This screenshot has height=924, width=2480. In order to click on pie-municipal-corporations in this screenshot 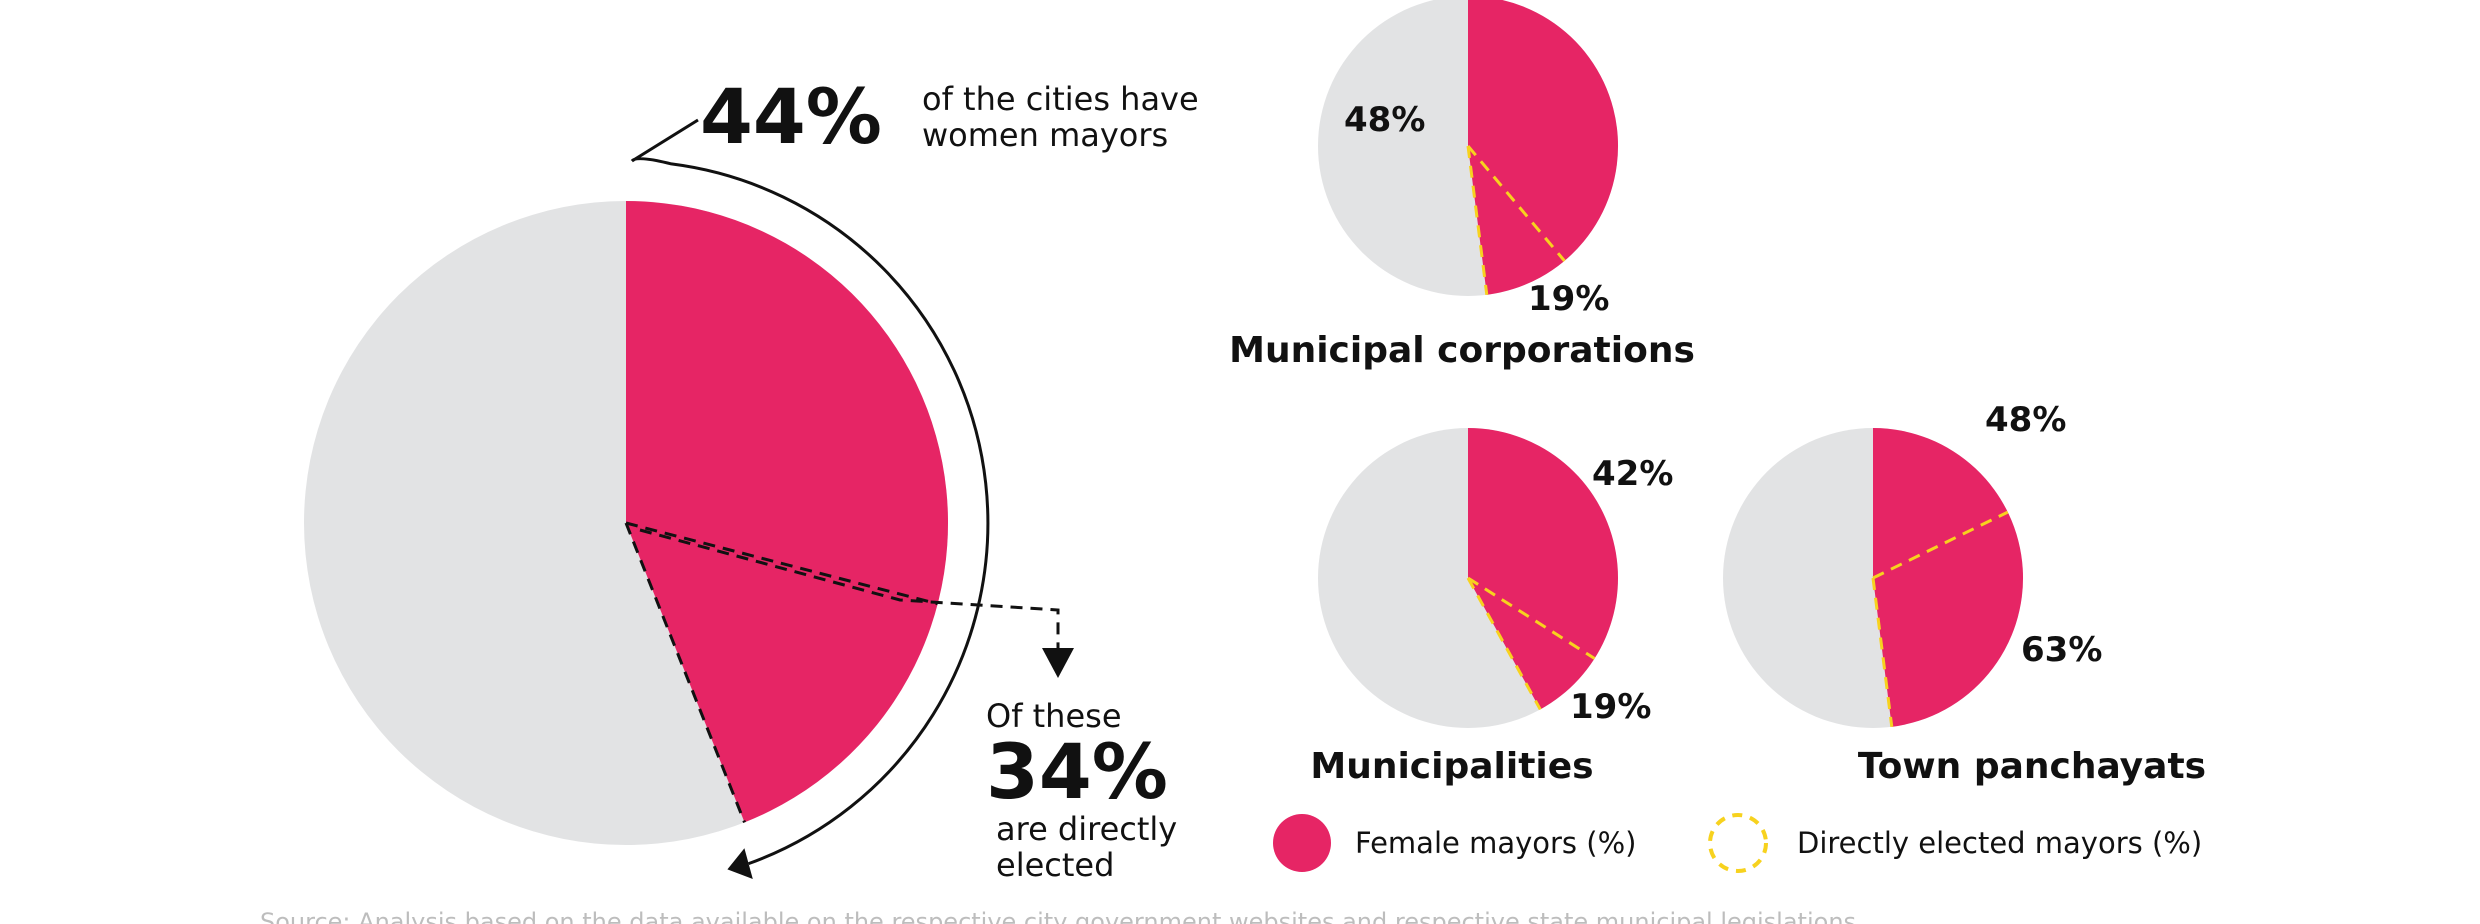, I will do `click(1468, 148)`.